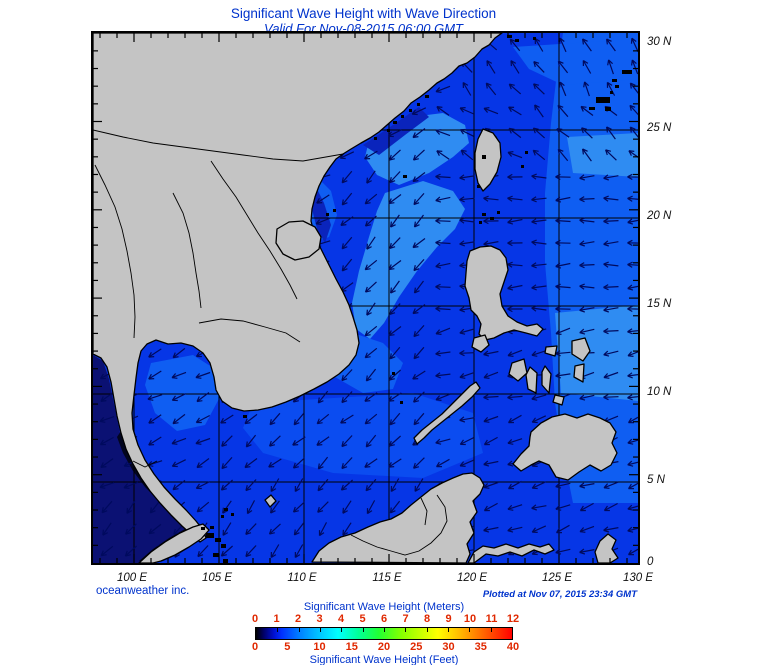 The image size is (775, 665). I want to click on feet-tick-label: 10, so click(319, 647).